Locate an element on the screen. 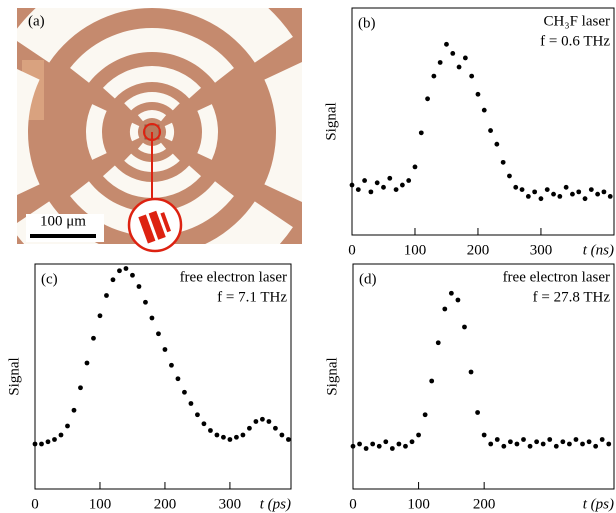 This screenshot has width=616, height=513. annotation: f = 0.6 THz is located at coordinates (575, 41).